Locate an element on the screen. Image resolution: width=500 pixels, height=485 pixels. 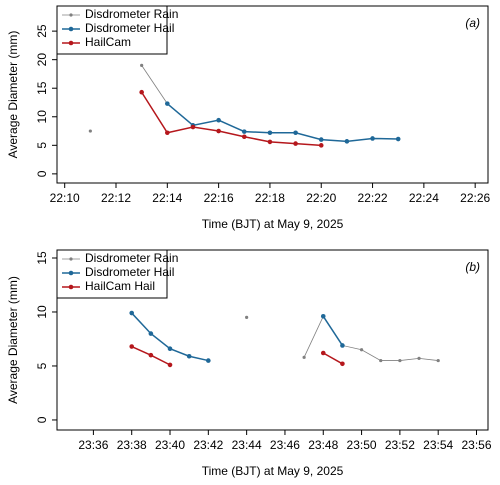
x-tick-label: 22:20 is located at coordinates (321, 198).